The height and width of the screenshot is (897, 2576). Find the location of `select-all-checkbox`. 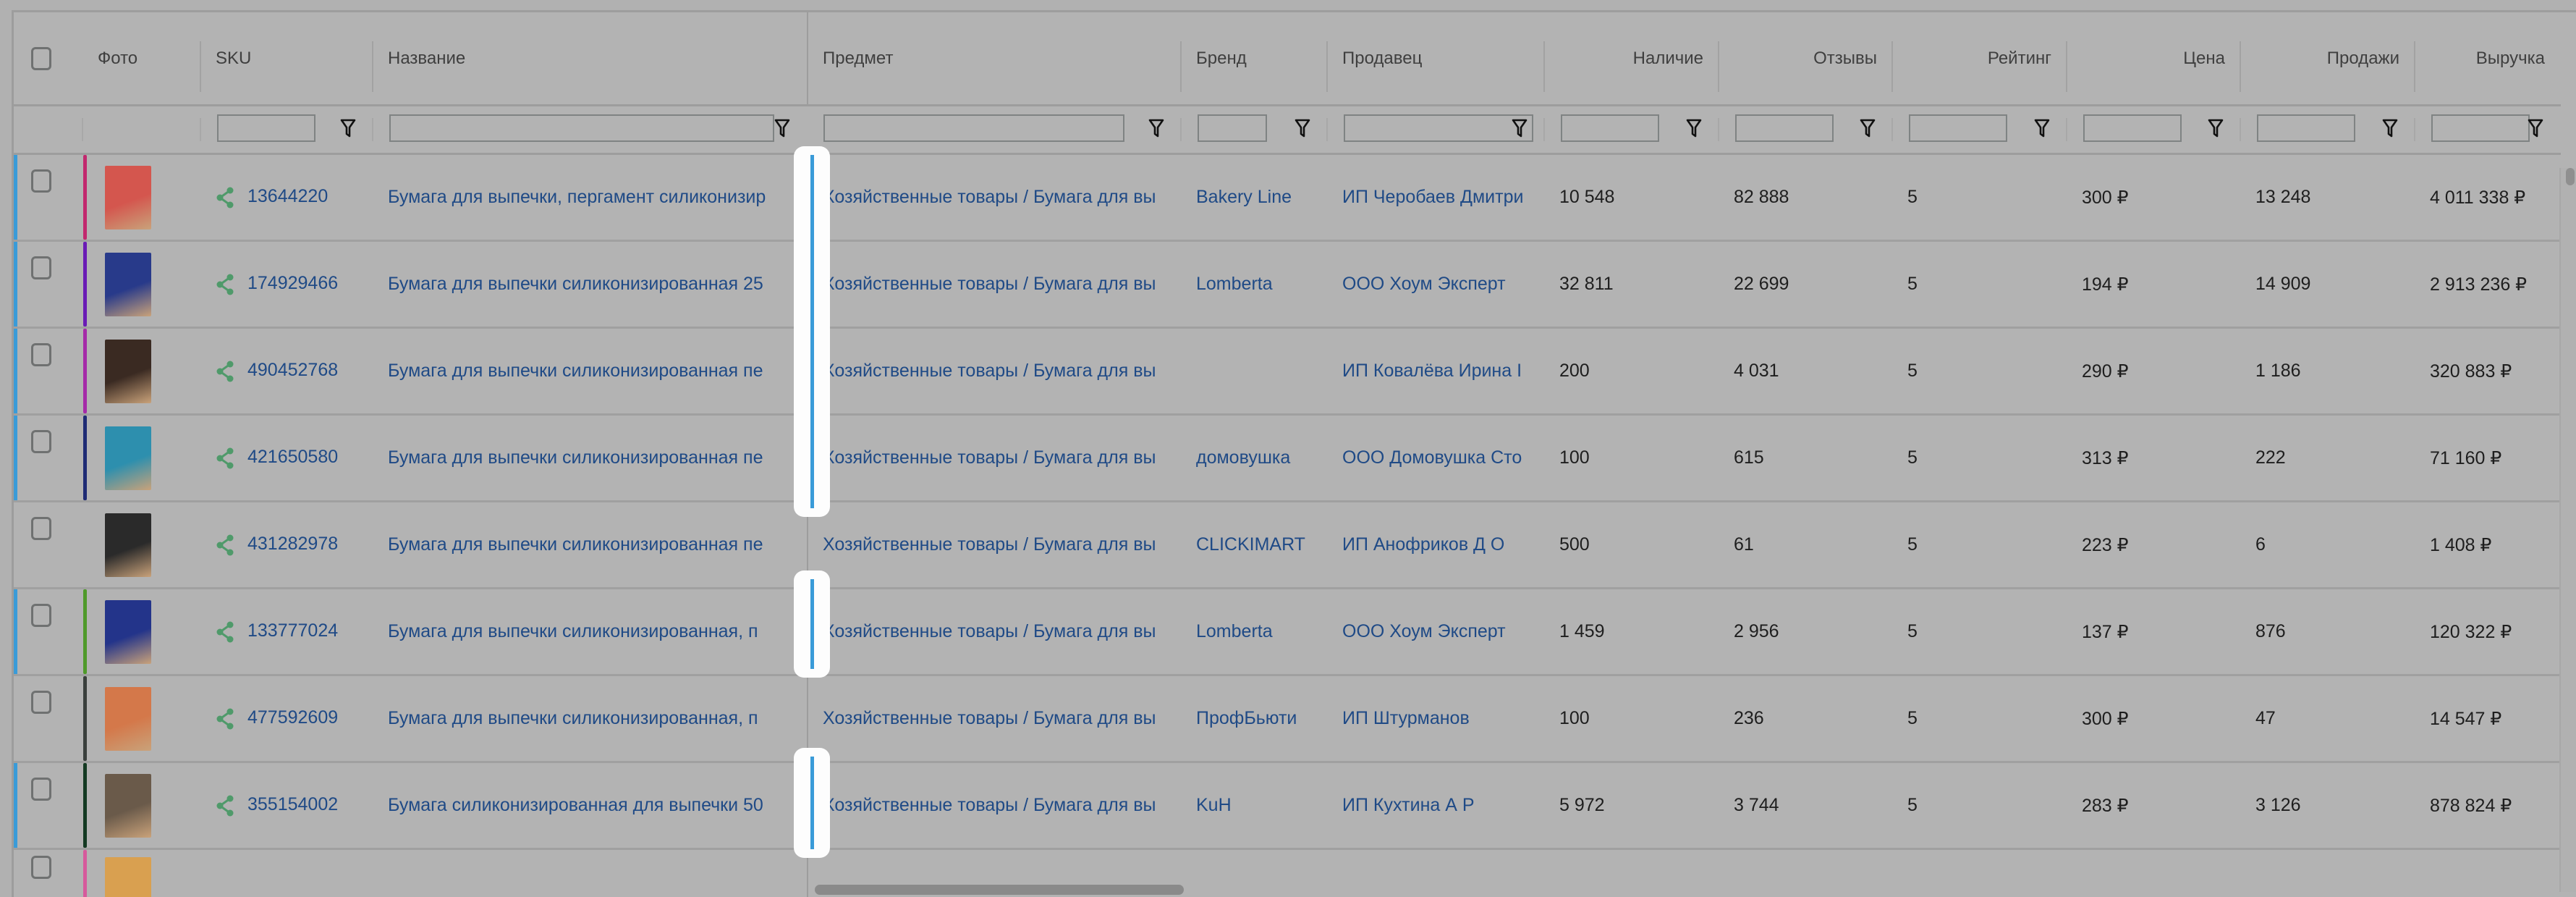

select-all-checkbox is located at coordinates (41, 58).